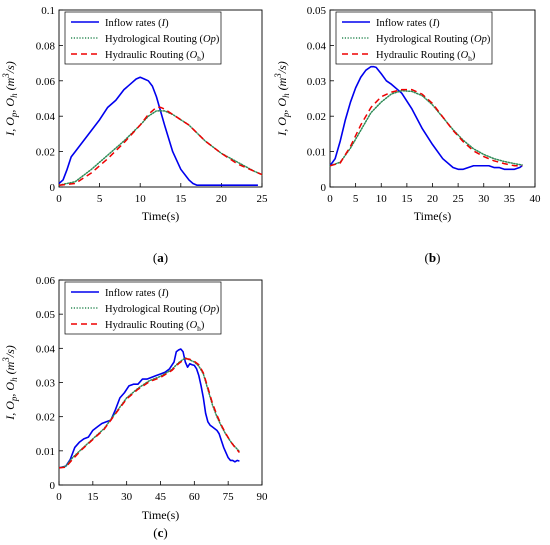  What do you see at coordinates (263, 497) in the screenshot?
I see `x-tick-label: 90` at bounding box center [263, 497].